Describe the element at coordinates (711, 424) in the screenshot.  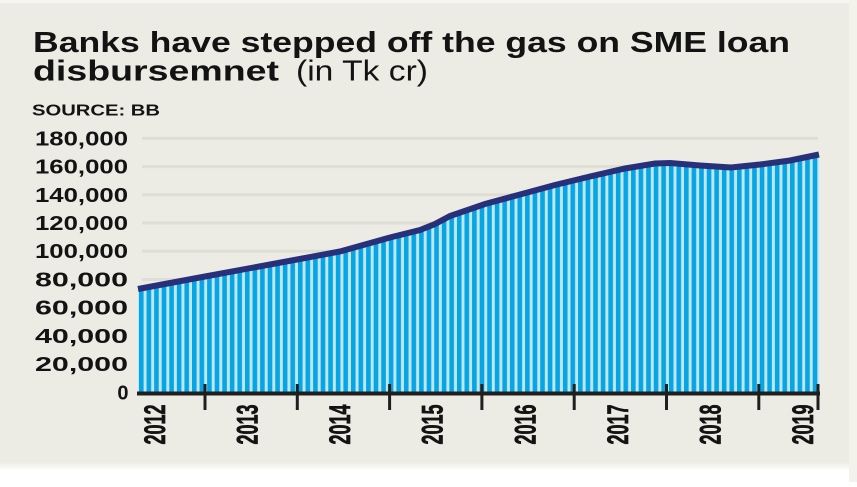
I see `svg-text: 2018` at that location.